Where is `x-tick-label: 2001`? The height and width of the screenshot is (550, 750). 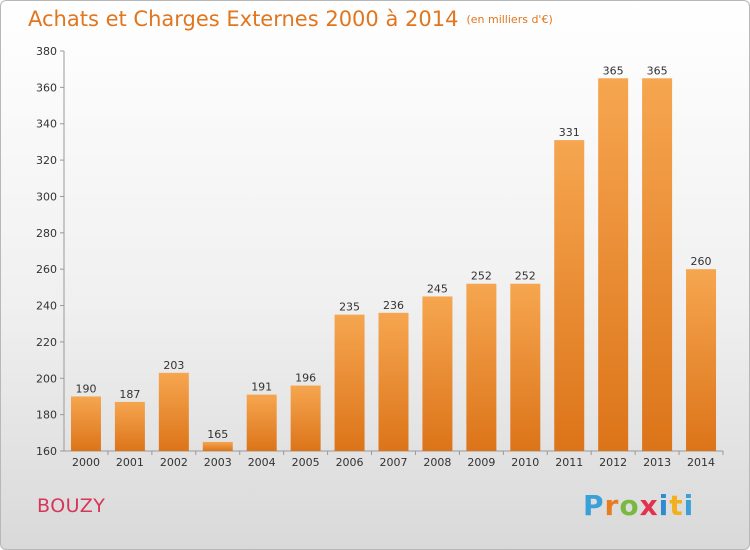 x-tick-label: 2001 is located at coordinates (130, 462).